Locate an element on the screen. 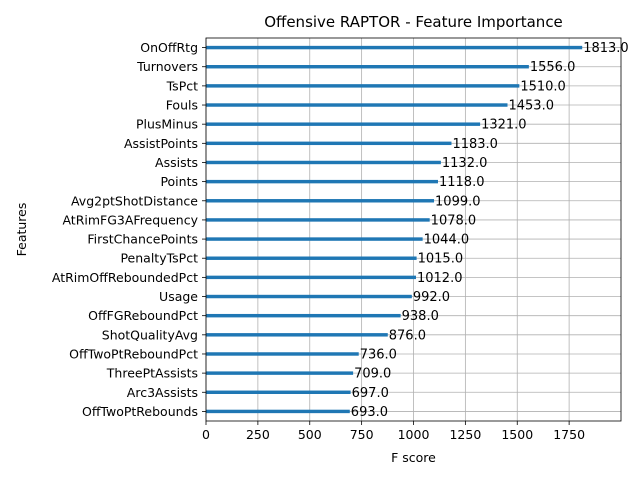 Image resolution: width=640 pixels, height=480 pixels. y-axis-label: Features is located at coordinates (21, 230).